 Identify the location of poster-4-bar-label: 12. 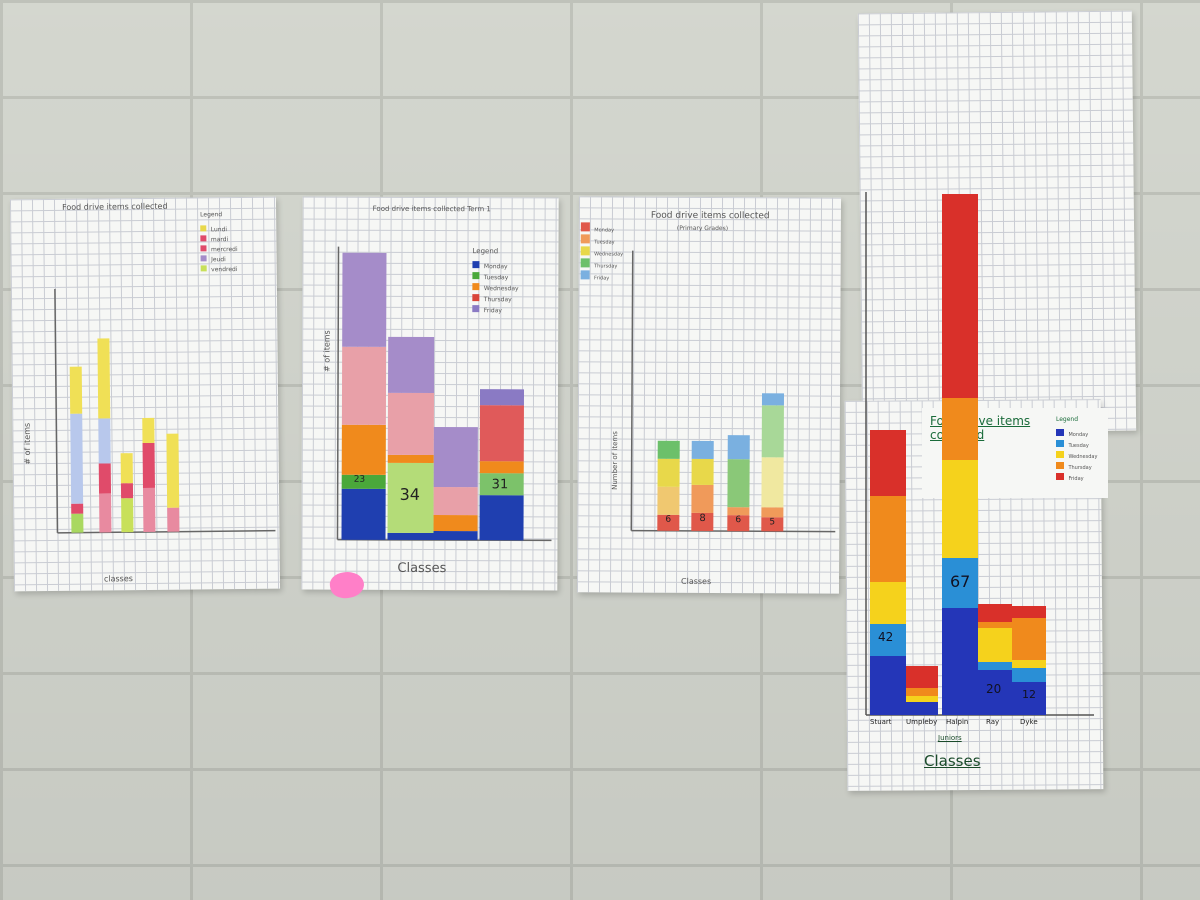
(1029, 694).